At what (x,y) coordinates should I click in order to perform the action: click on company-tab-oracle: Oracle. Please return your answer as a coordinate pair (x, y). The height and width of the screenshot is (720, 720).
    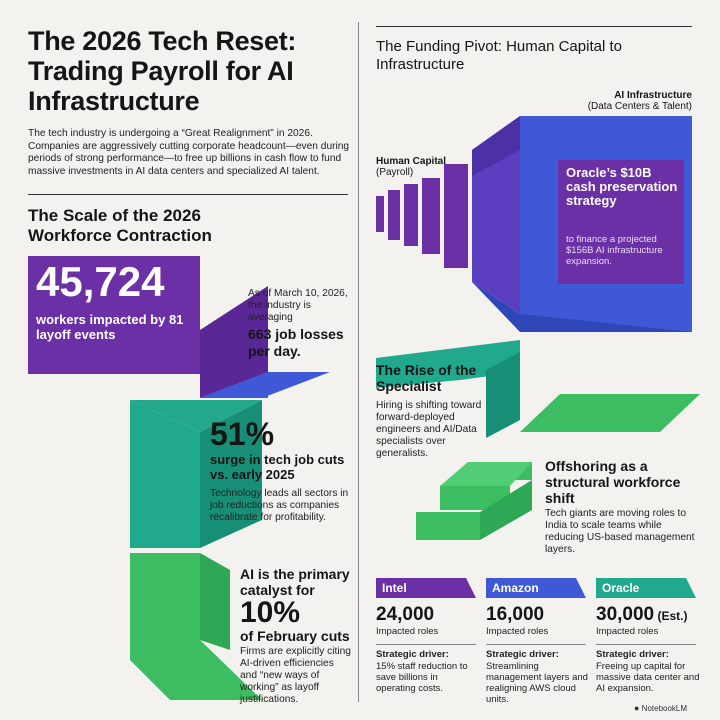
    Looking at the image, I should click on (646, 588).